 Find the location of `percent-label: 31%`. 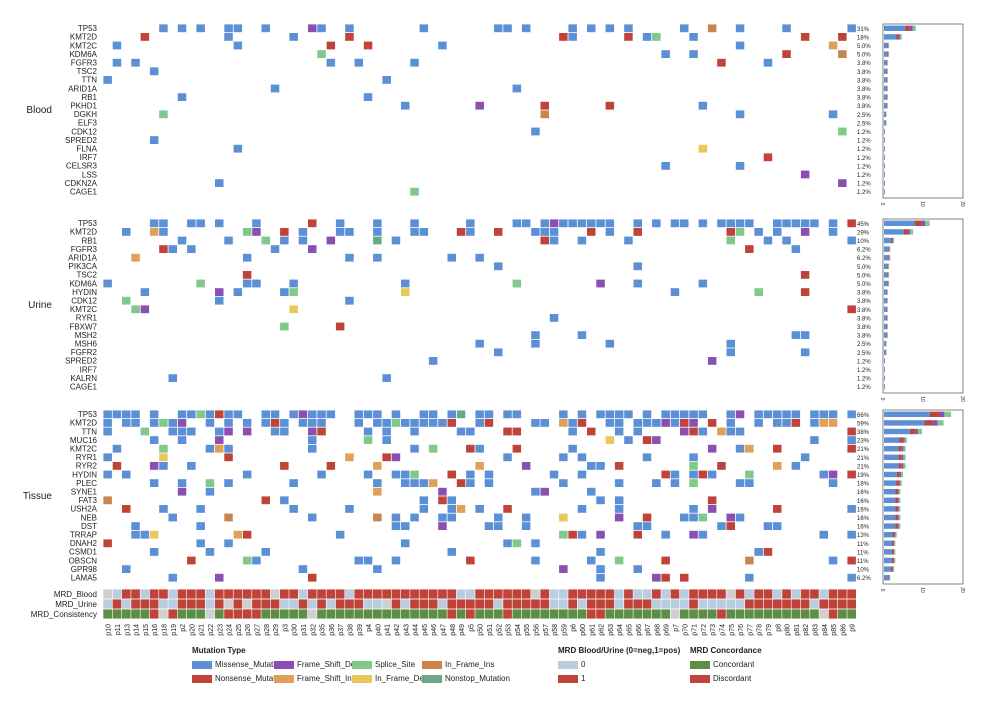

percent-label: 31% is located at coordinates (863, 30).